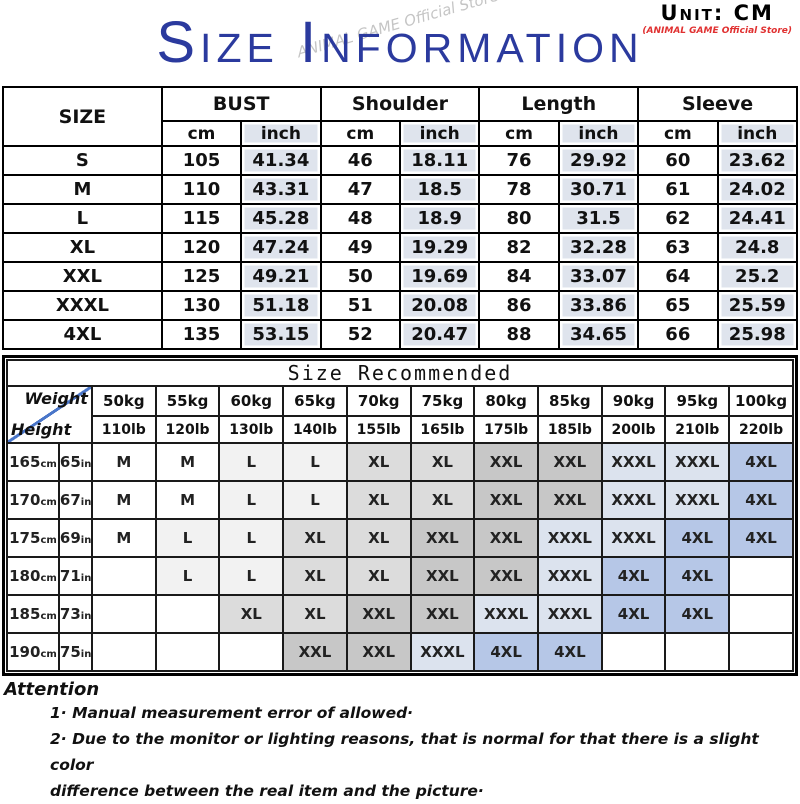 The image size is (800, 804). I want to click on measurement-inch-value: 20.08, so click(439, 305).